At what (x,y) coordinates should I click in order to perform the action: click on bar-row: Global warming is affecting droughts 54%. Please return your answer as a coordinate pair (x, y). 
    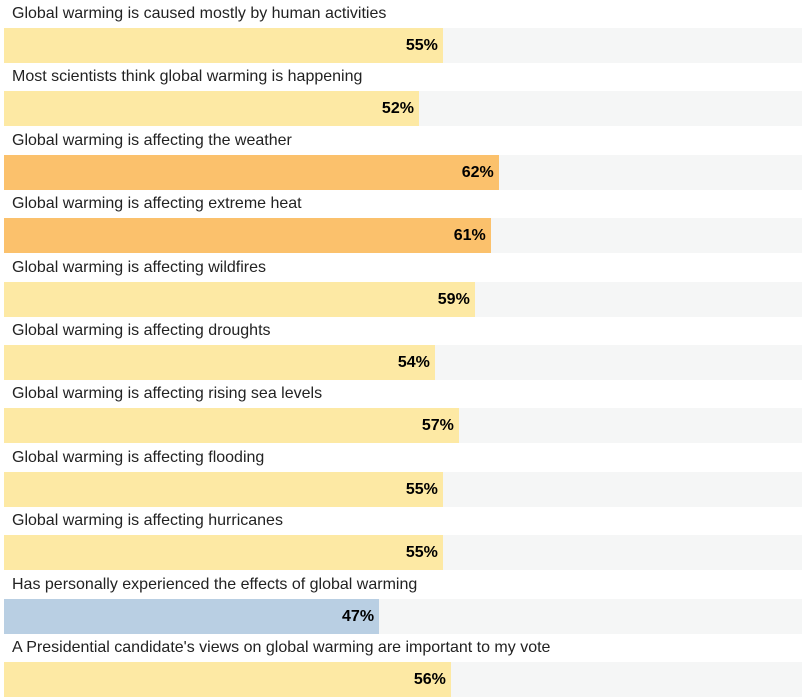
    Looking at the image, I should click on (401, 348).